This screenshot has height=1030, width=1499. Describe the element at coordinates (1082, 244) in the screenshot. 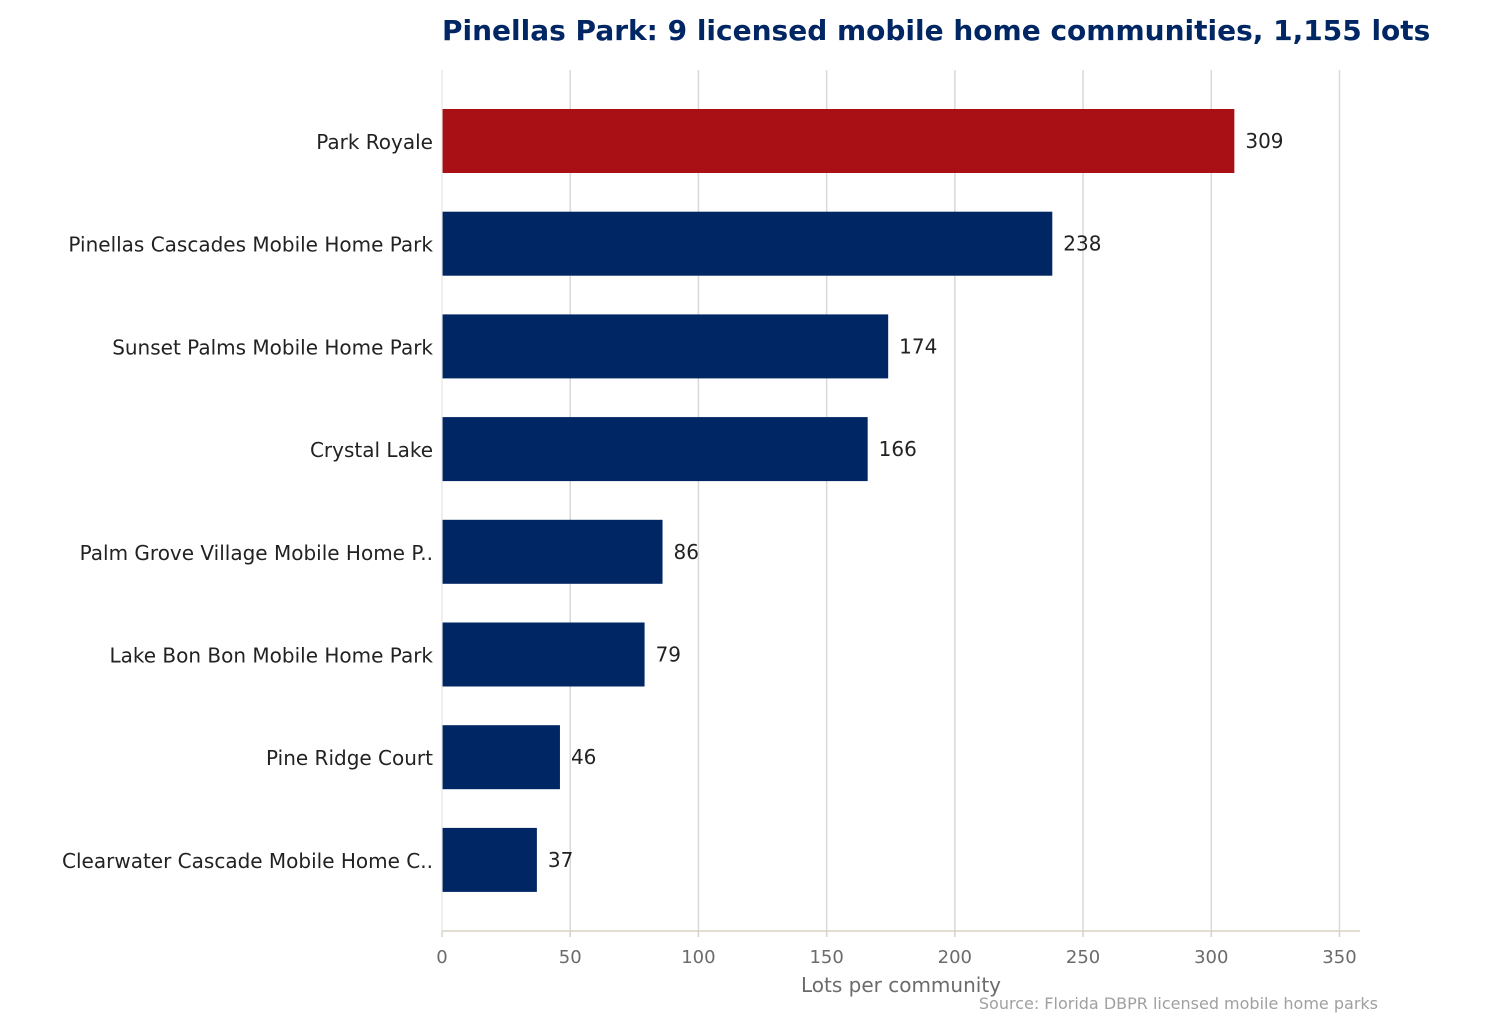

I see `value-label: 238` at that location.